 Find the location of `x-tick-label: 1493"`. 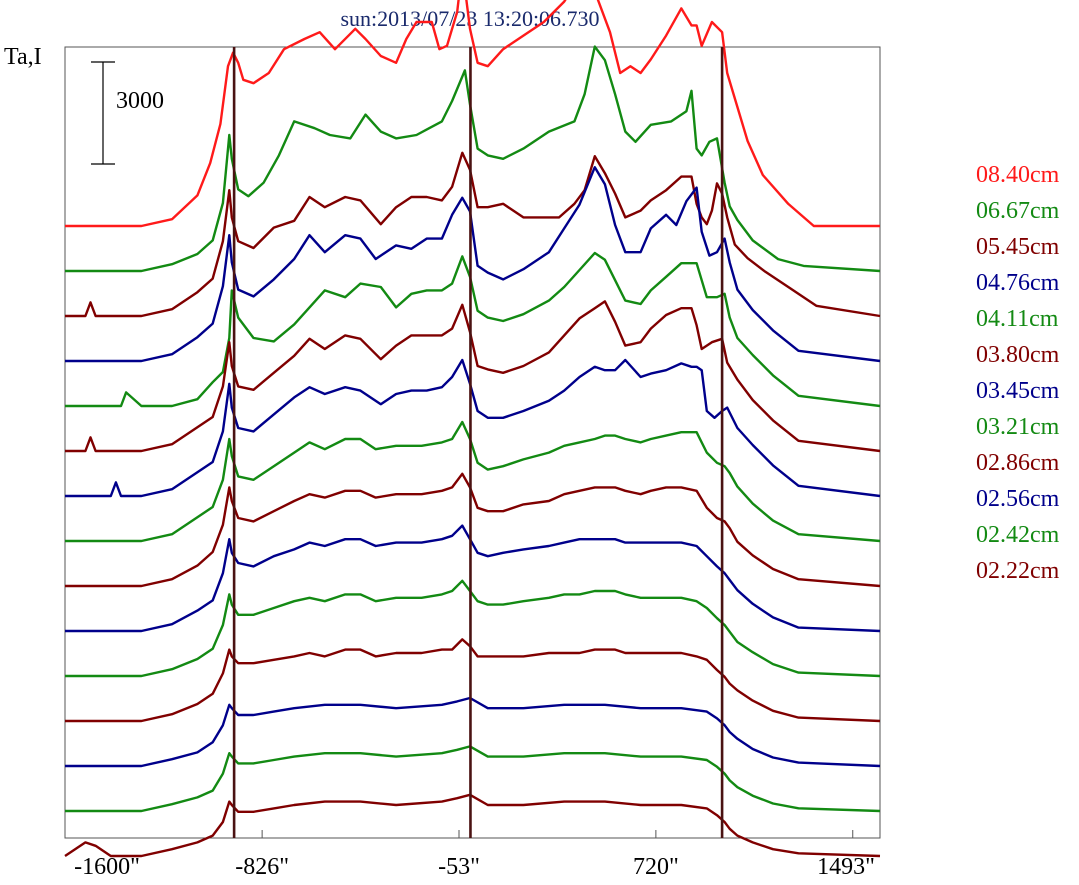

x-tick-label: 1493" is located at coordinates (846, 867).